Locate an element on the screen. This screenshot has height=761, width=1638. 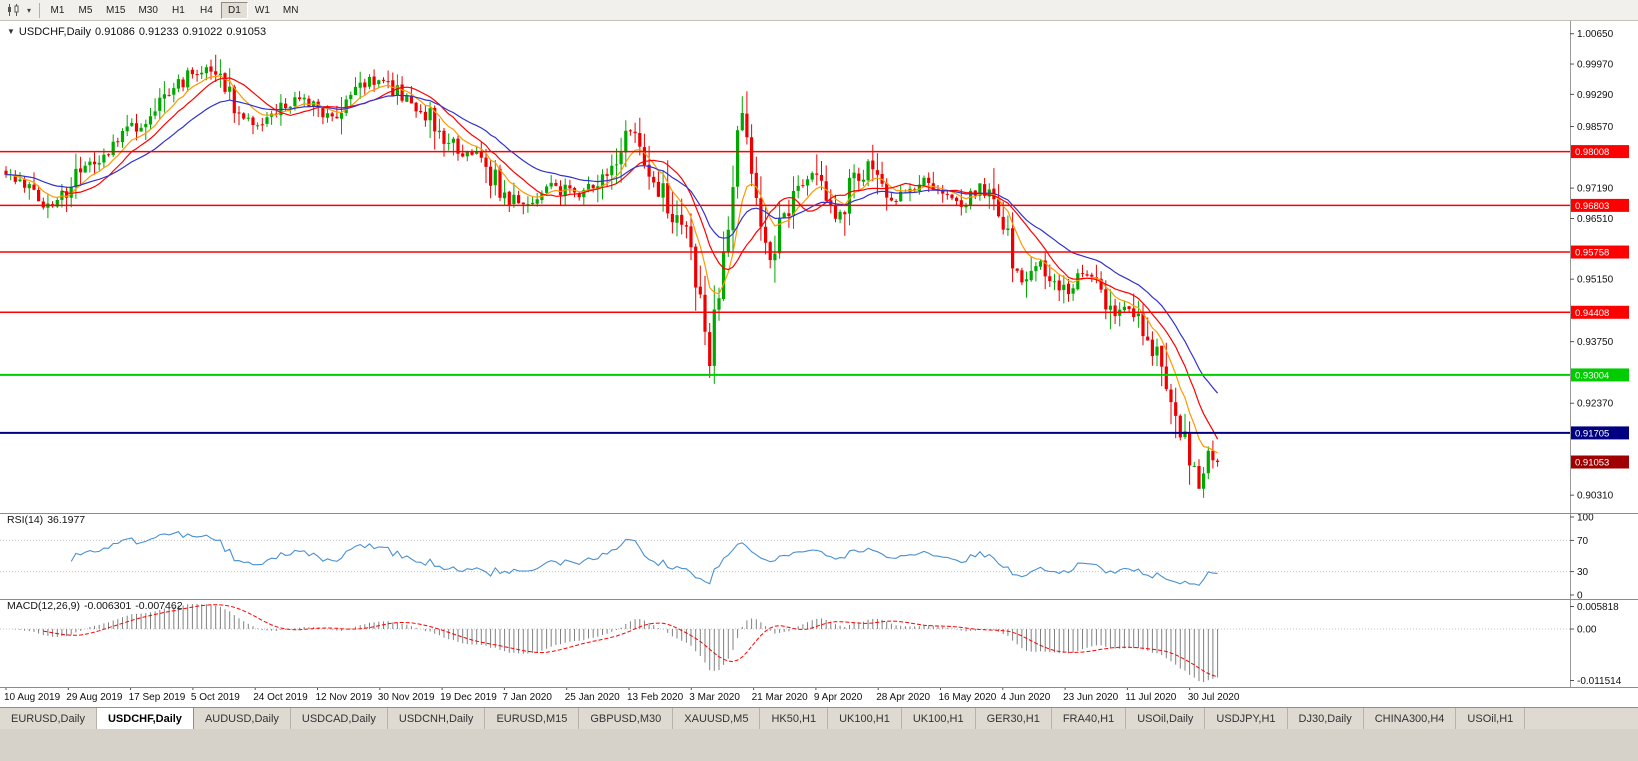
hline-0.93004-badge-label: 0.93004 is located at coordinates (1592, 375).